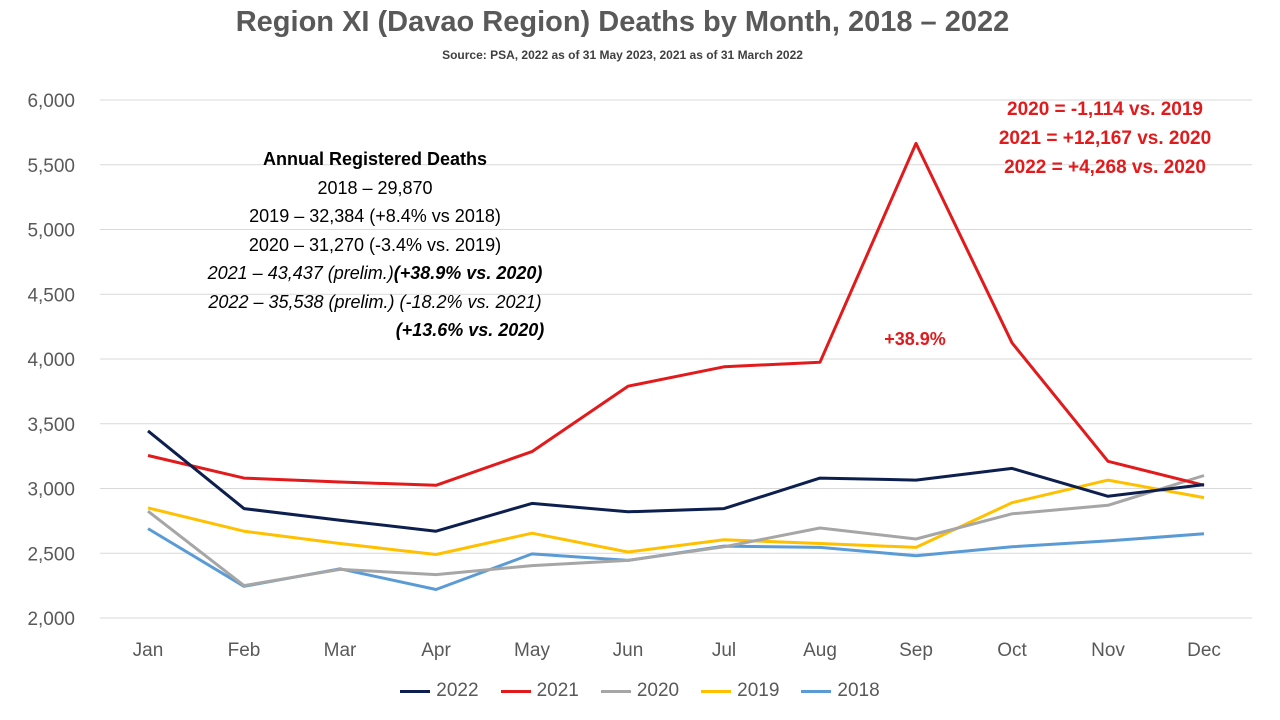 The width and height of the screenshot is (1280, 720). What do you see at coordinates (820, 650) in the screenshot?
I see `x-tick-label: Aug` at bounding box center [820, 650].